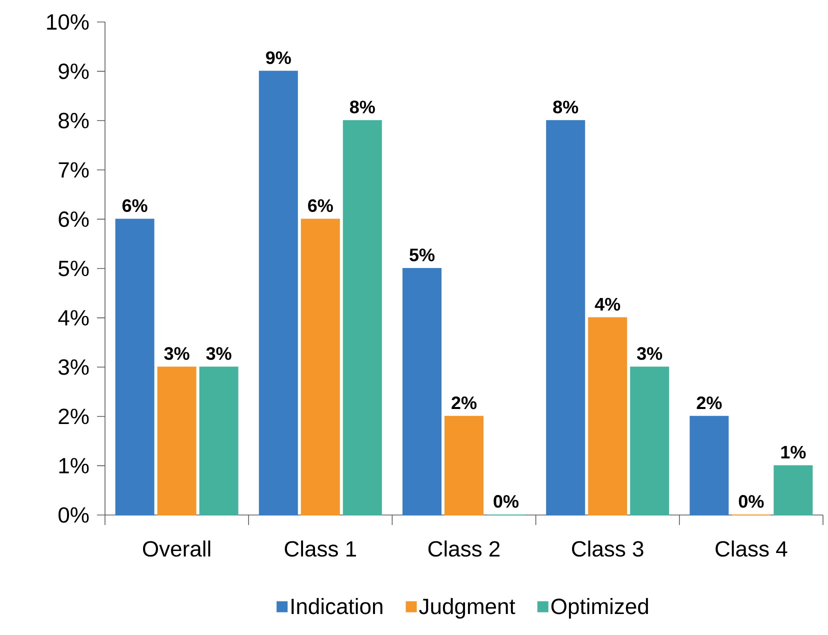  I want to click on x-tick-label: Class 3, so click(608, 548).